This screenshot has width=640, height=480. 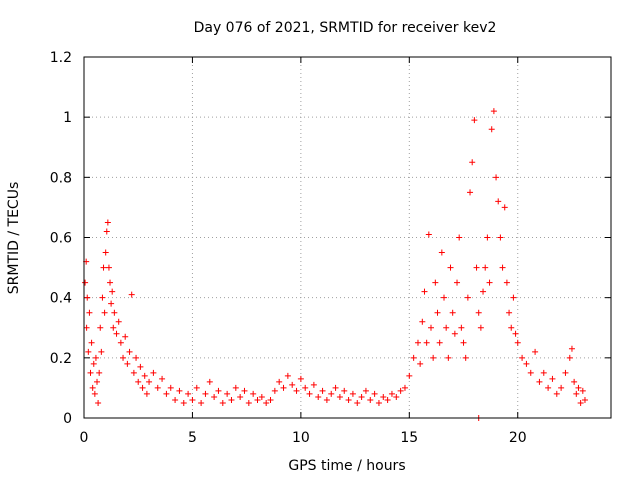 What do you see at coordinates (301, 438) in the screenshot?
I see `x-tick-label: 10` at bounding box center [301, 438].